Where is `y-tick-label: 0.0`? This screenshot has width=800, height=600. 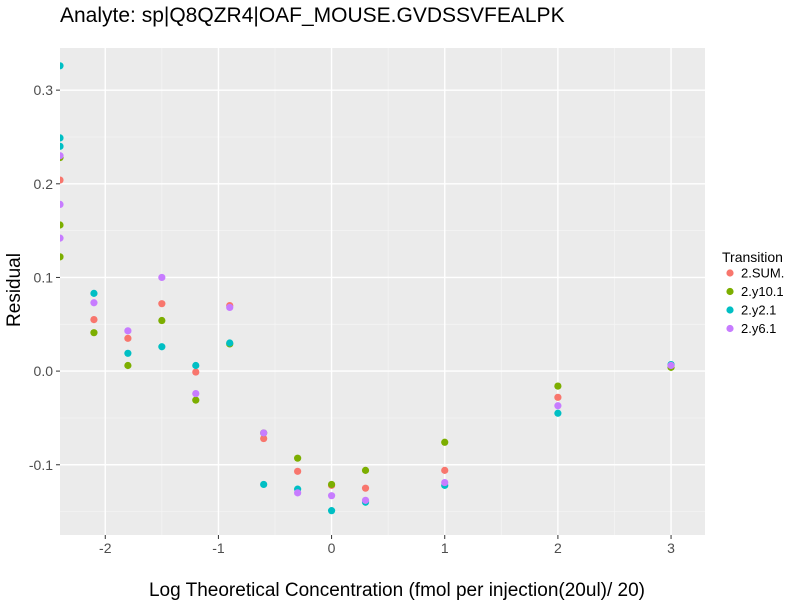 y-tick-label: 0.0 is located at coordinates (44, 371).